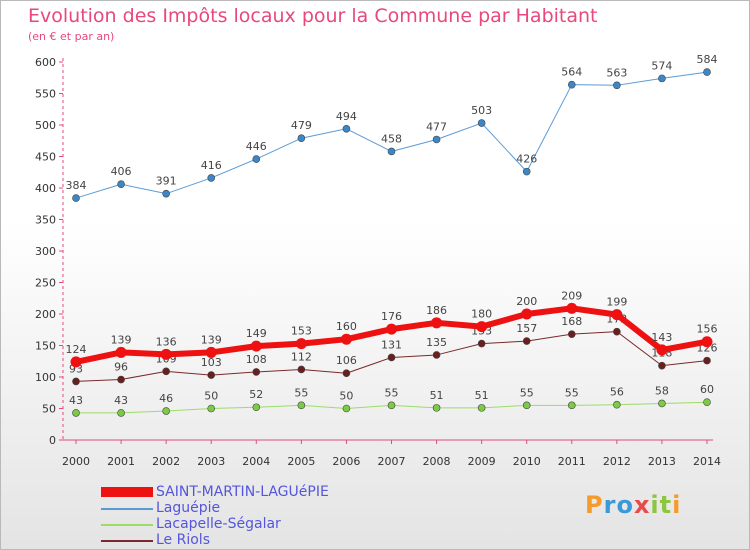  I want to click on data-label: 143, so click(661, 337).